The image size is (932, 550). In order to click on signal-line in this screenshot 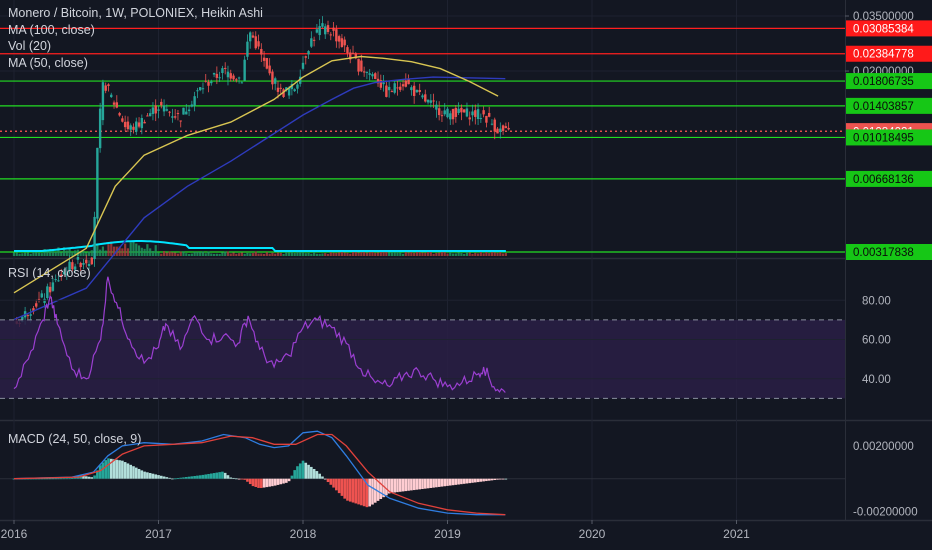, I will do `click(259, 474)`.